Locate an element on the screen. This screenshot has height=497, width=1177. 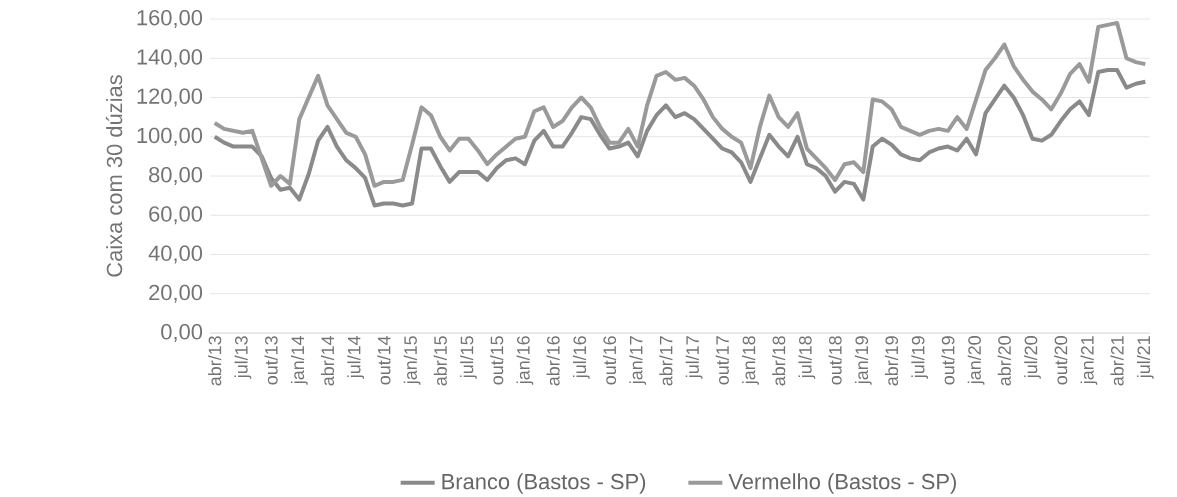
x-tick-label: jul/19 is located at coordinates (920, 357).